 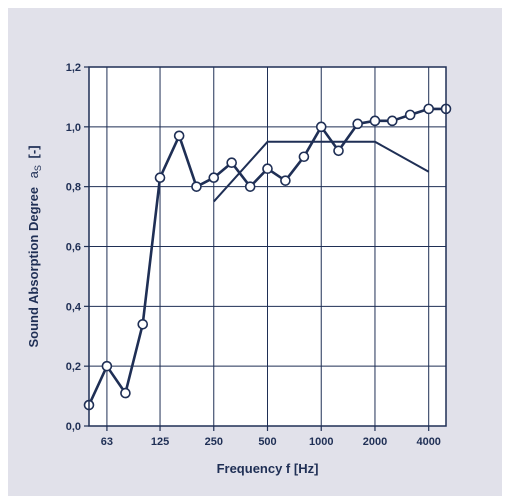 I want to click on x-tick-label: 2000, so click(x=375, y=442).